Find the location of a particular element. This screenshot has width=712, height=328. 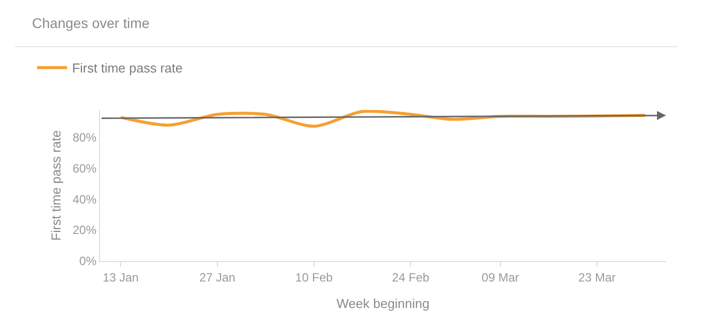

x-axis-title: Week beginning is located at coordinates (383, 303).